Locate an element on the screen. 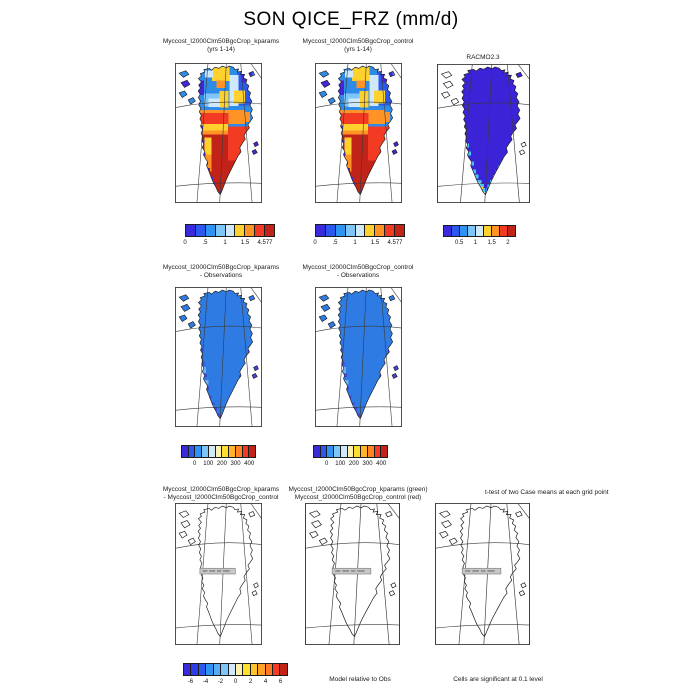  colorbar-model-diff: -6 -4 -2 0 2 4 6 is located at coordinates (235, 674).